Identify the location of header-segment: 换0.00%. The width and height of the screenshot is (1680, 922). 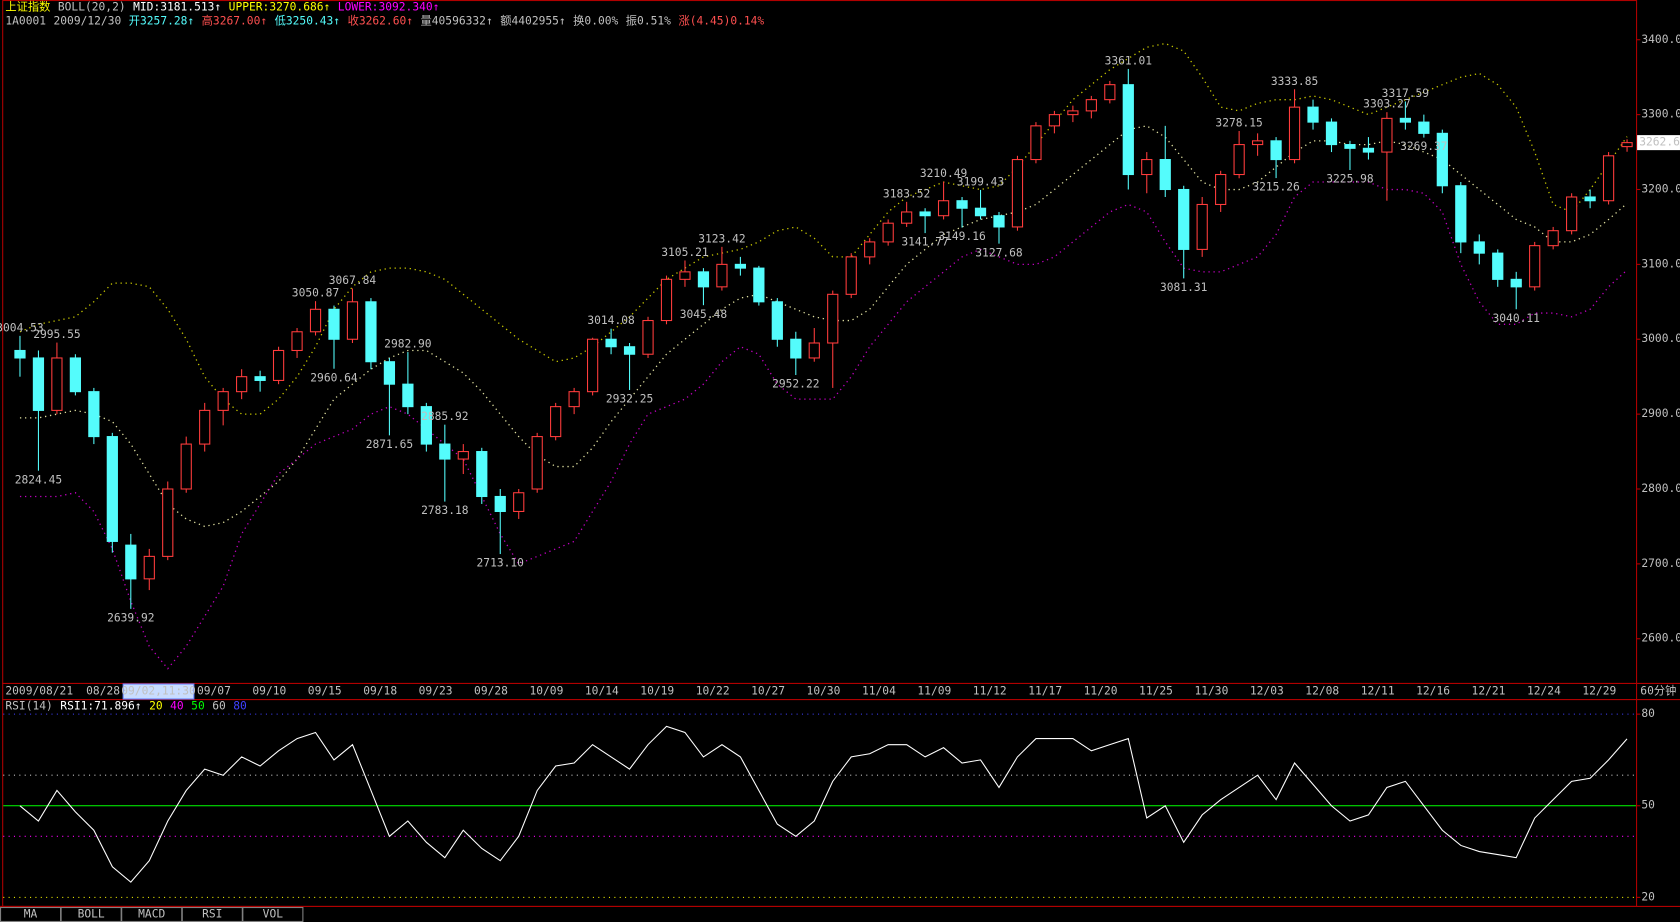
(595, 20).